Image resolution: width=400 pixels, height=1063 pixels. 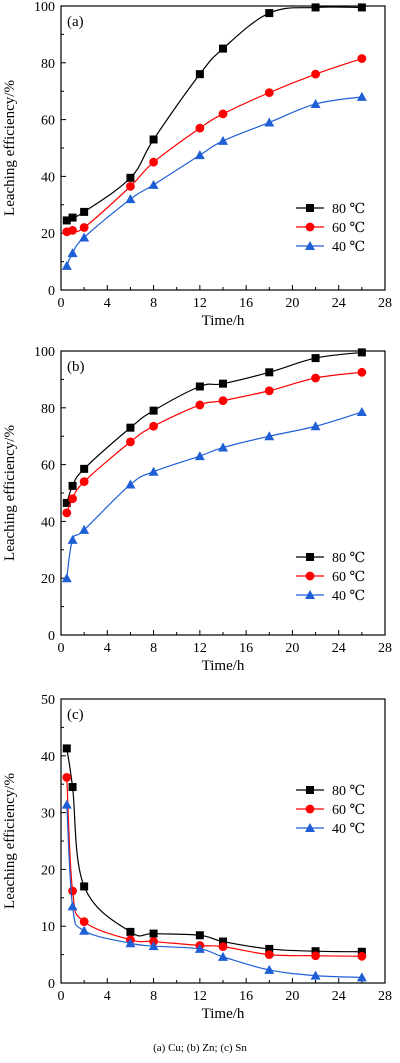 I want to click on y-tick-label: 10, so click(x=48, y=927).